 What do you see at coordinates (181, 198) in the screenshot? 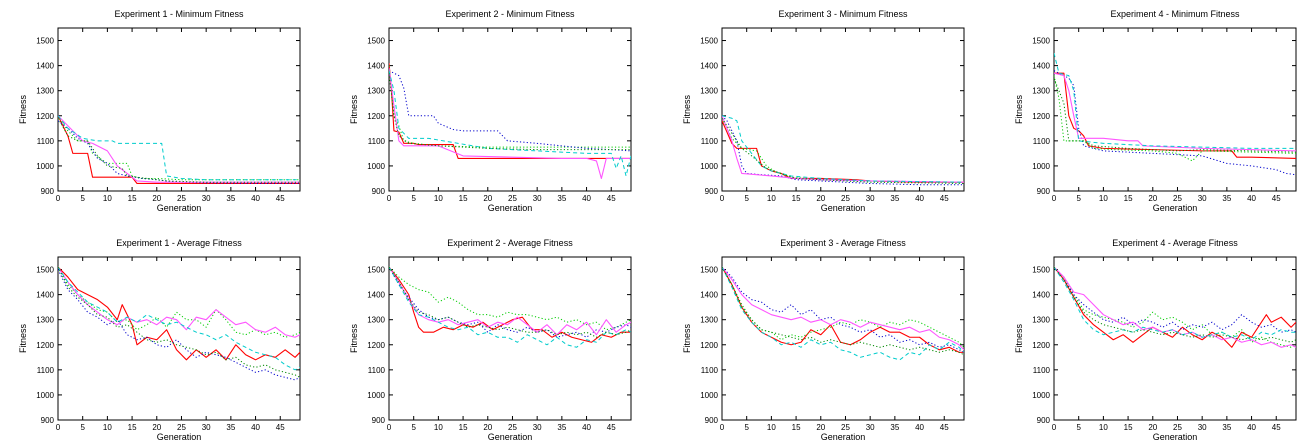
I see `x-tick-label: 25` at bounding box center [181, 198].